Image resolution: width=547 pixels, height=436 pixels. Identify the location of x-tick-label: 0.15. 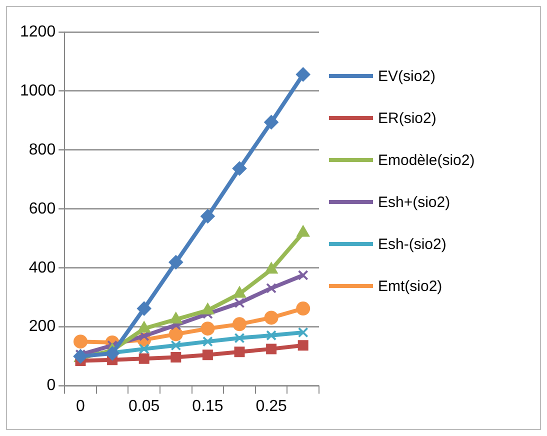
(208, 406).